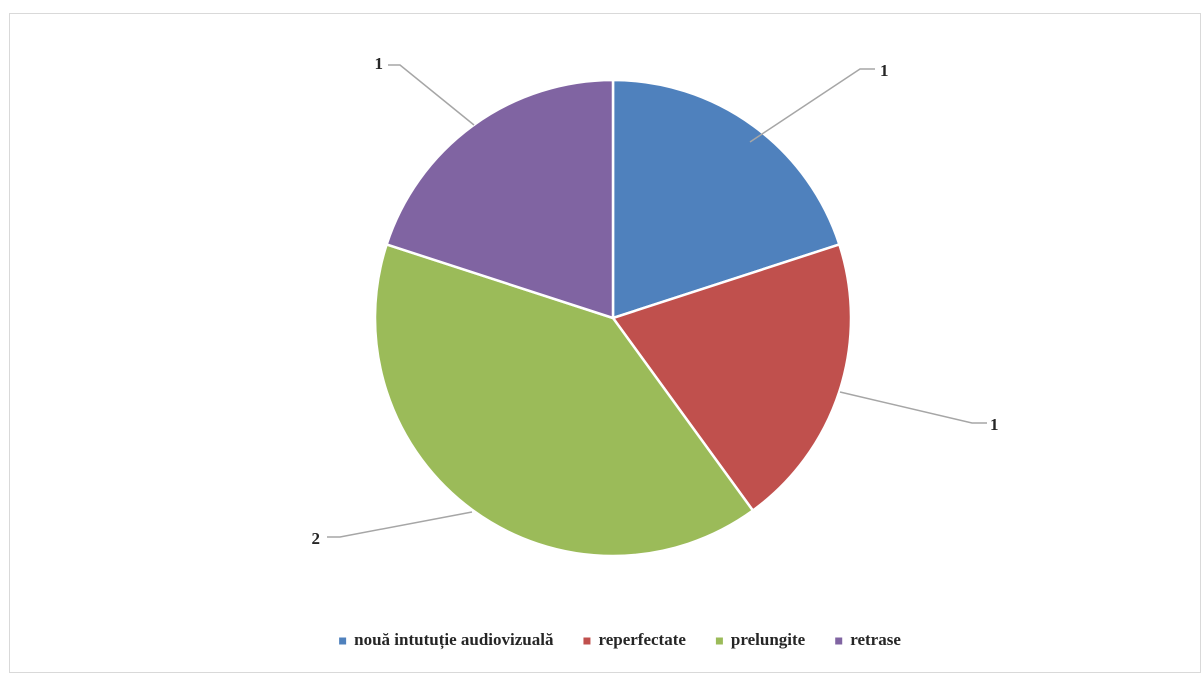 The width and height of the screenshot is (1203, 673). What do you see at coordinates (642, 639) in the screenshot?
I see `legend-label-2: reperfectate` at bounding box center [642, 639].